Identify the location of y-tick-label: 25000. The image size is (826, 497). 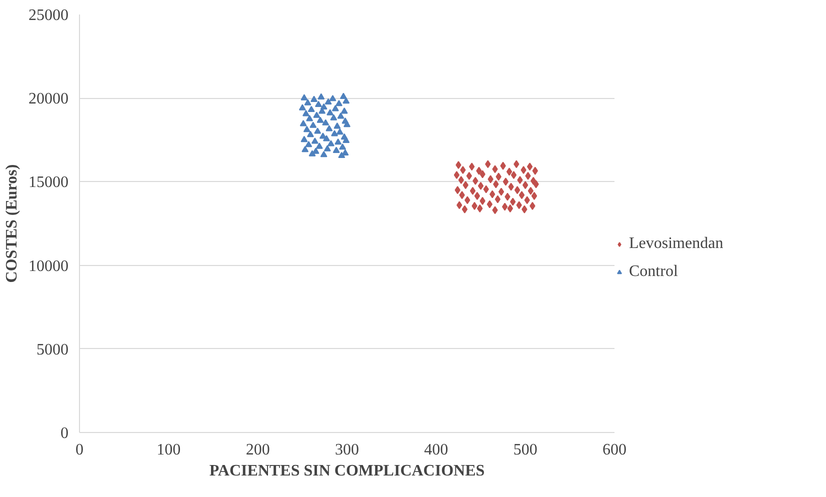
(48, 15).